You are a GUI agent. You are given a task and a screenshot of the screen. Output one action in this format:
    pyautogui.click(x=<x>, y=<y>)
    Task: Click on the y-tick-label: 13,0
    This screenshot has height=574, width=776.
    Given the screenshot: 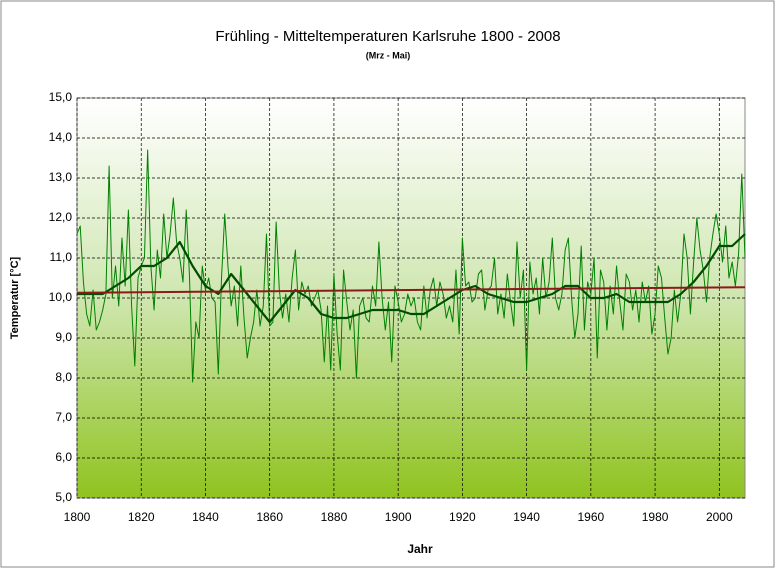 What is the action you would take?
    pyautogui.click(x=61, y=177)
    